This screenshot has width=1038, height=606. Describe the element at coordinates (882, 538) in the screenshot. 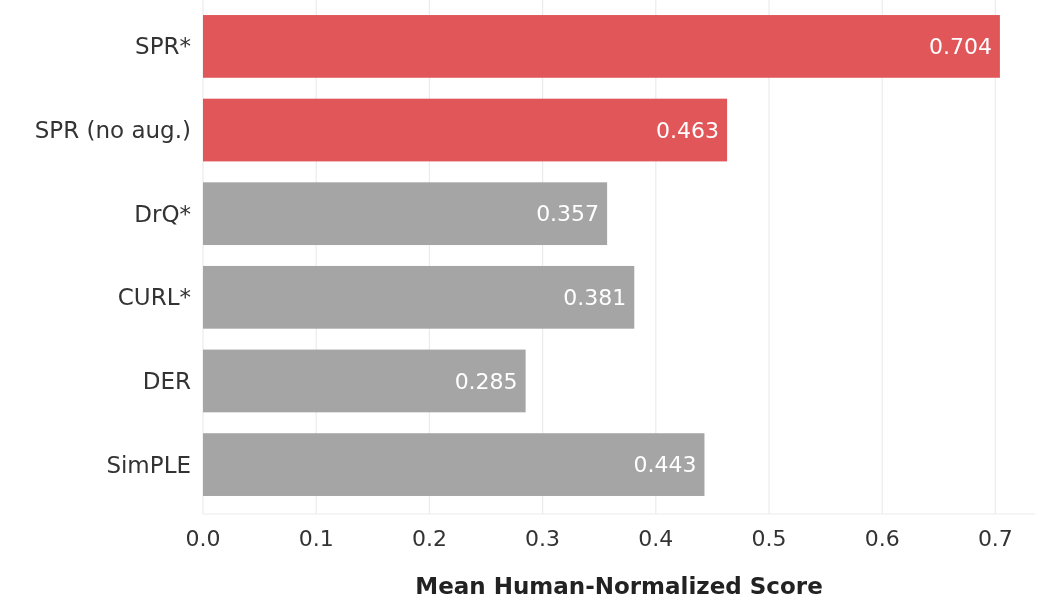

I see `x-tick-label: 0.6` at that location.